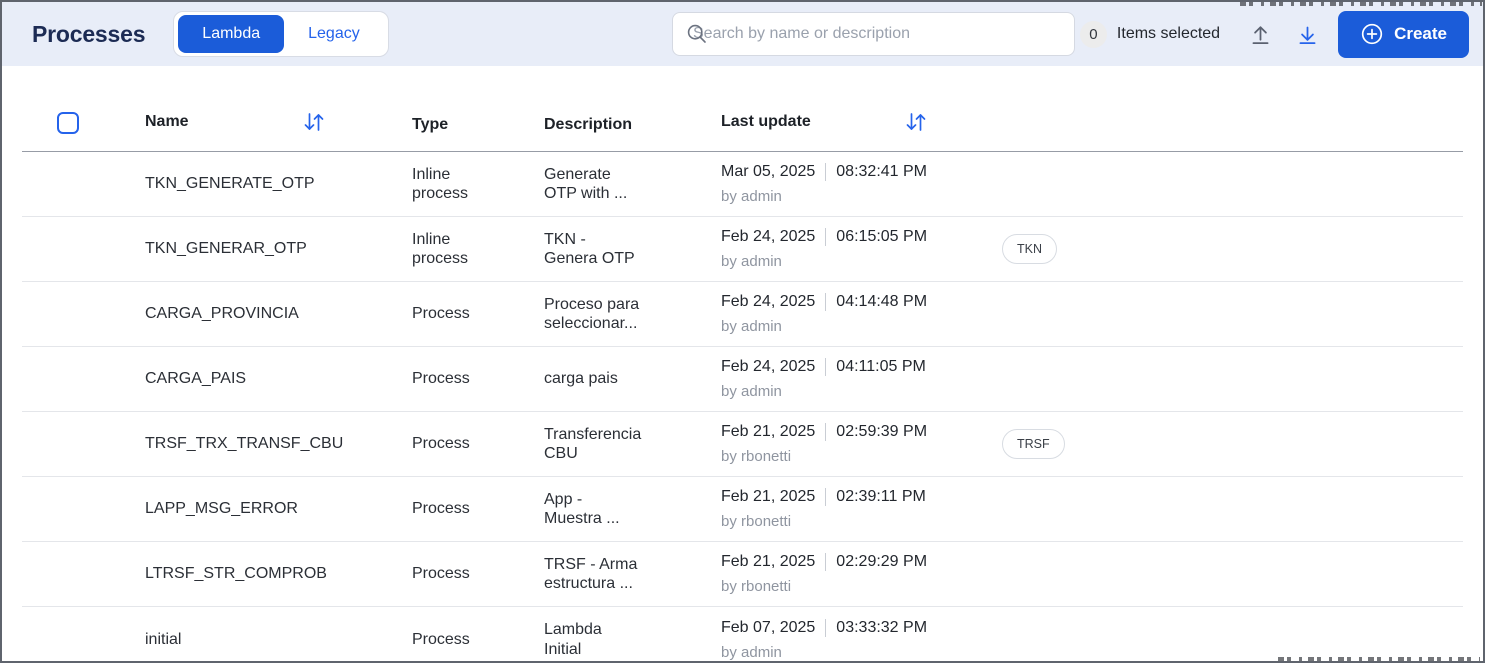 This screenshot has width=1485, height=672. Describe the element at coordinates (278, 122) in the screenshot. I see `column-header-name: Name` at that location.